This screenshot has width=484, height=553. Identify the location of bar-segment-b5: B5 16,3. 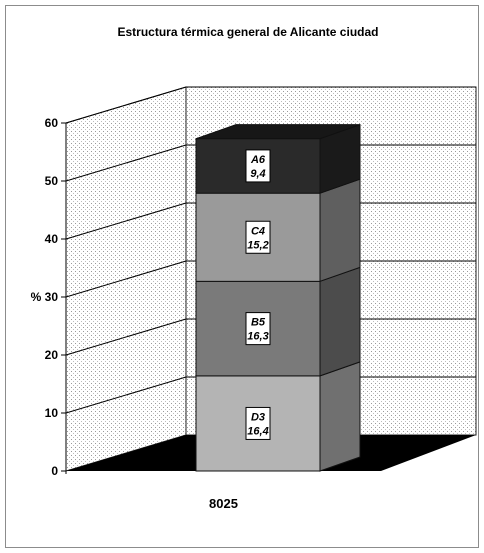
(278, 321).